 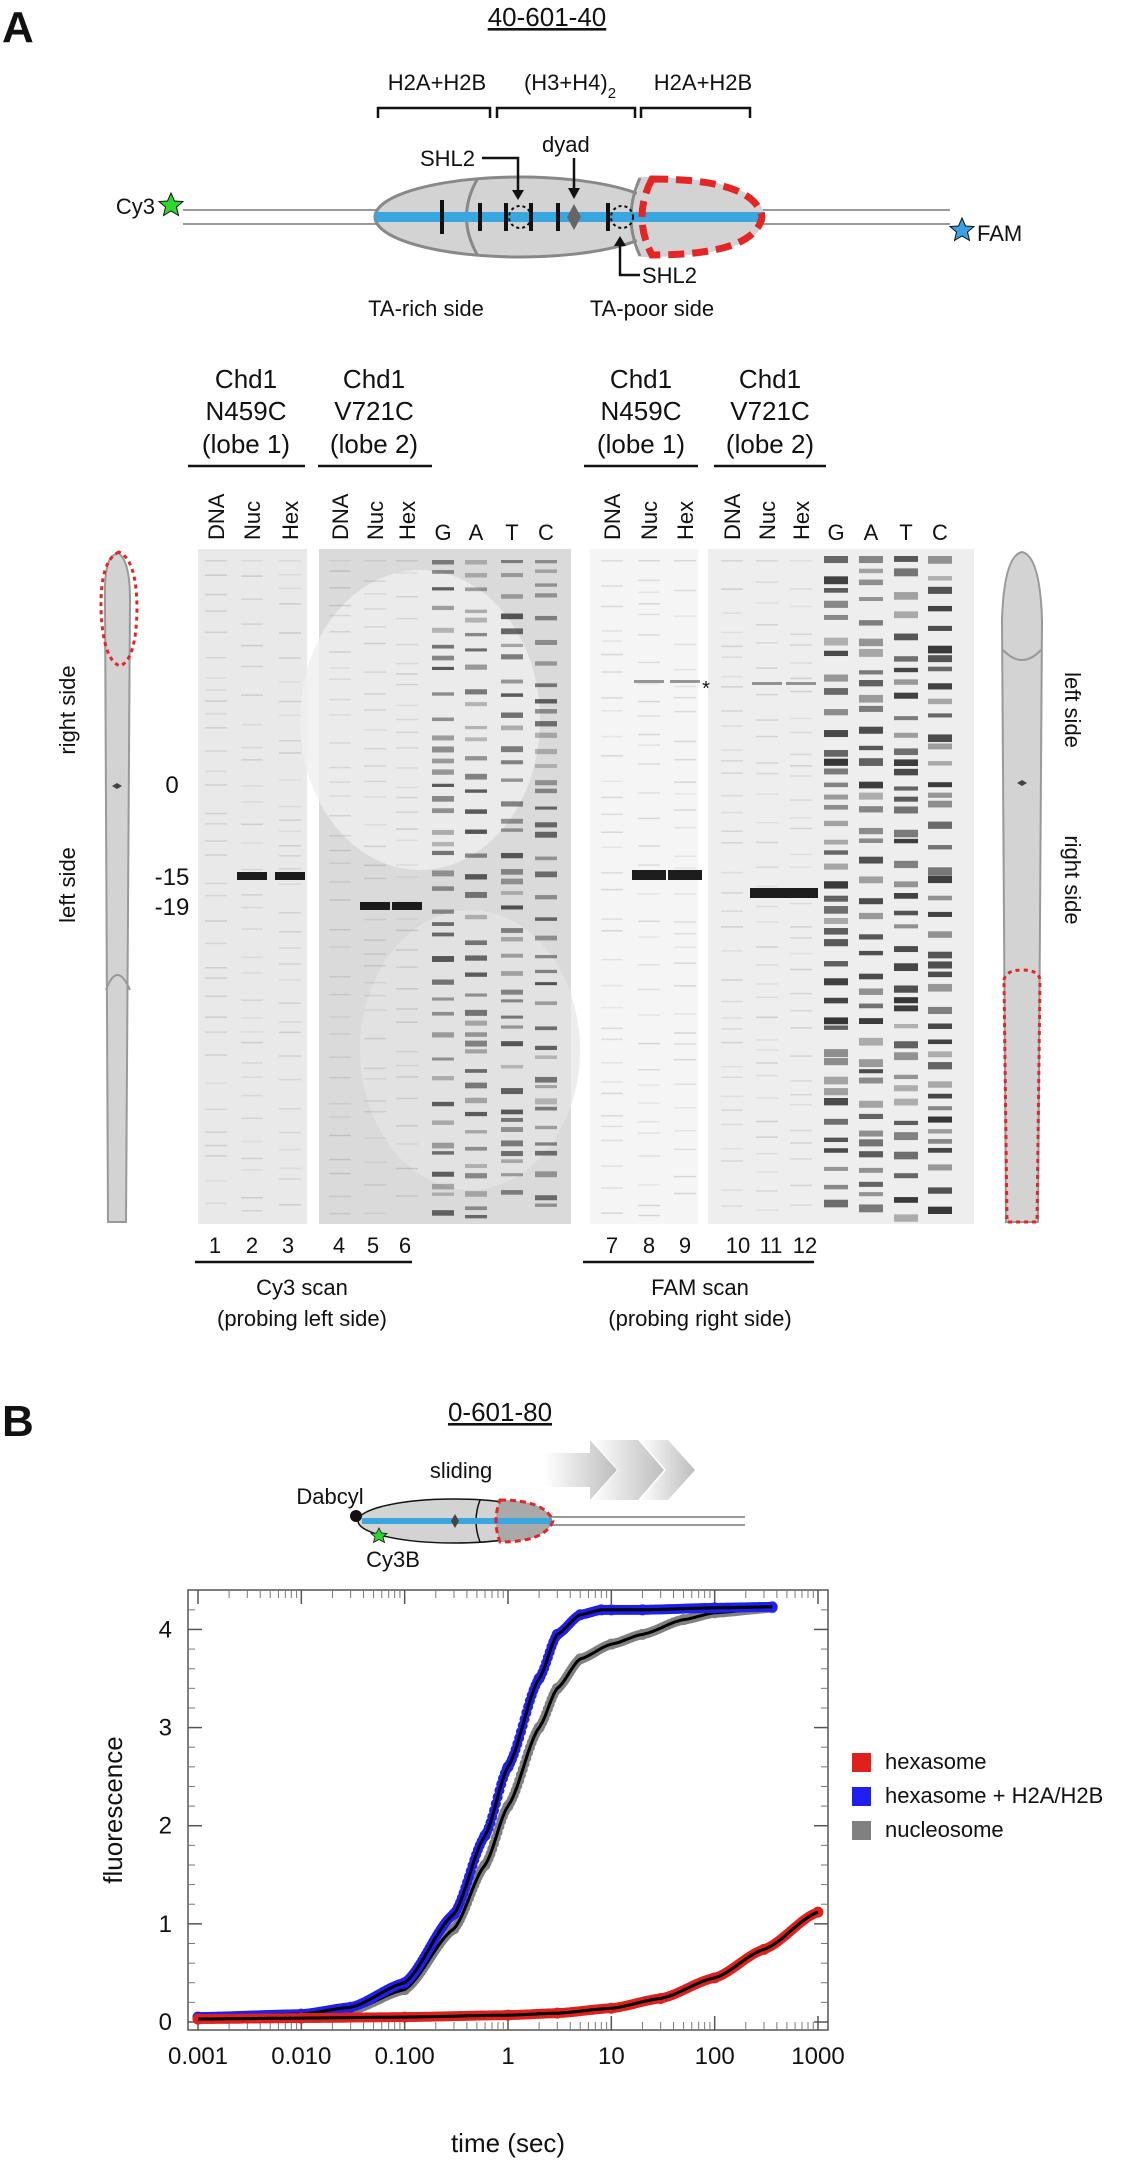 What do you see at coordinates (216, 516) in the screenshot?
I see `lane-header: DNA` at bounding box center [216, 516].